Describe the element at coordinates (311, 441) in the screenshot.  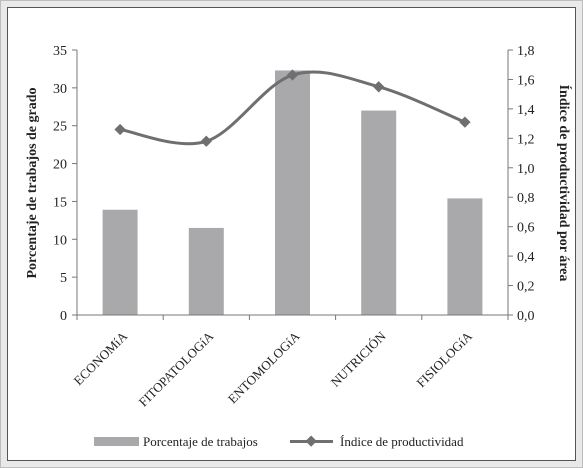
I see `legend-line-marker` at that location.